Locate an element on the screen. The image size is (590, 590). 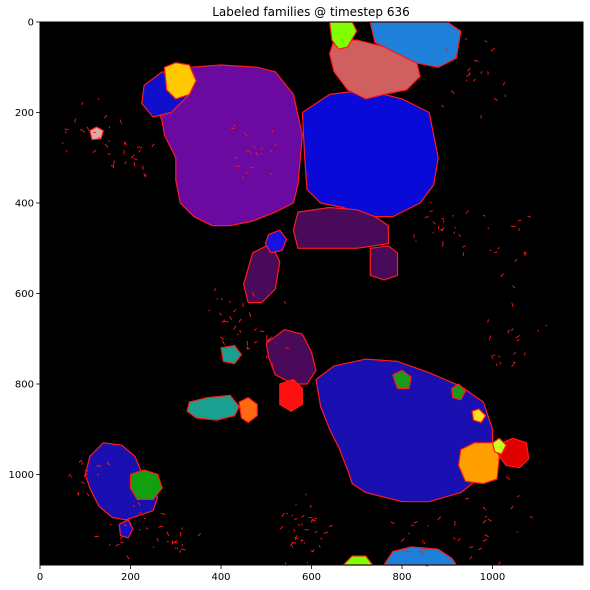
y-tick-label: 400 is located at coordinates (24, 204).